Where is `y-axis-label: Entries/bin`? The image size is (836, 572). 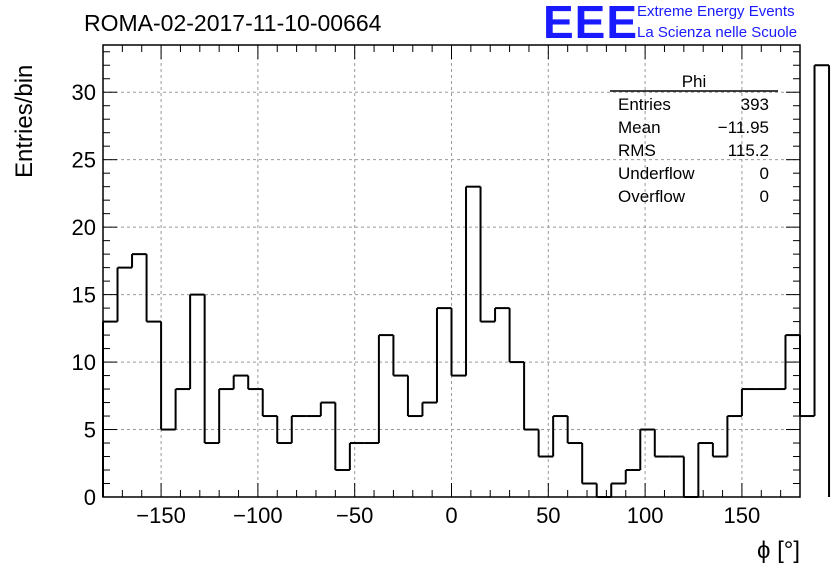
y-axis-label: Entries/bin is located at coordinates (24, 121).